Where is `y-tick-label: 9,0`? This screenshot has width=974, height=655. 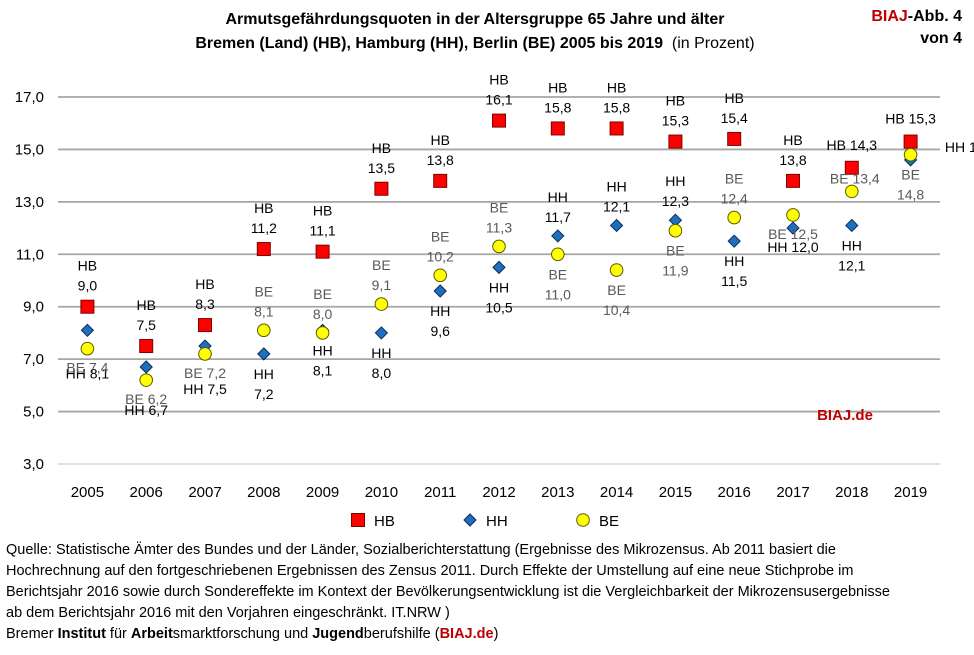 y-tick-label: 9,0 is located at coordinates (33, 307).